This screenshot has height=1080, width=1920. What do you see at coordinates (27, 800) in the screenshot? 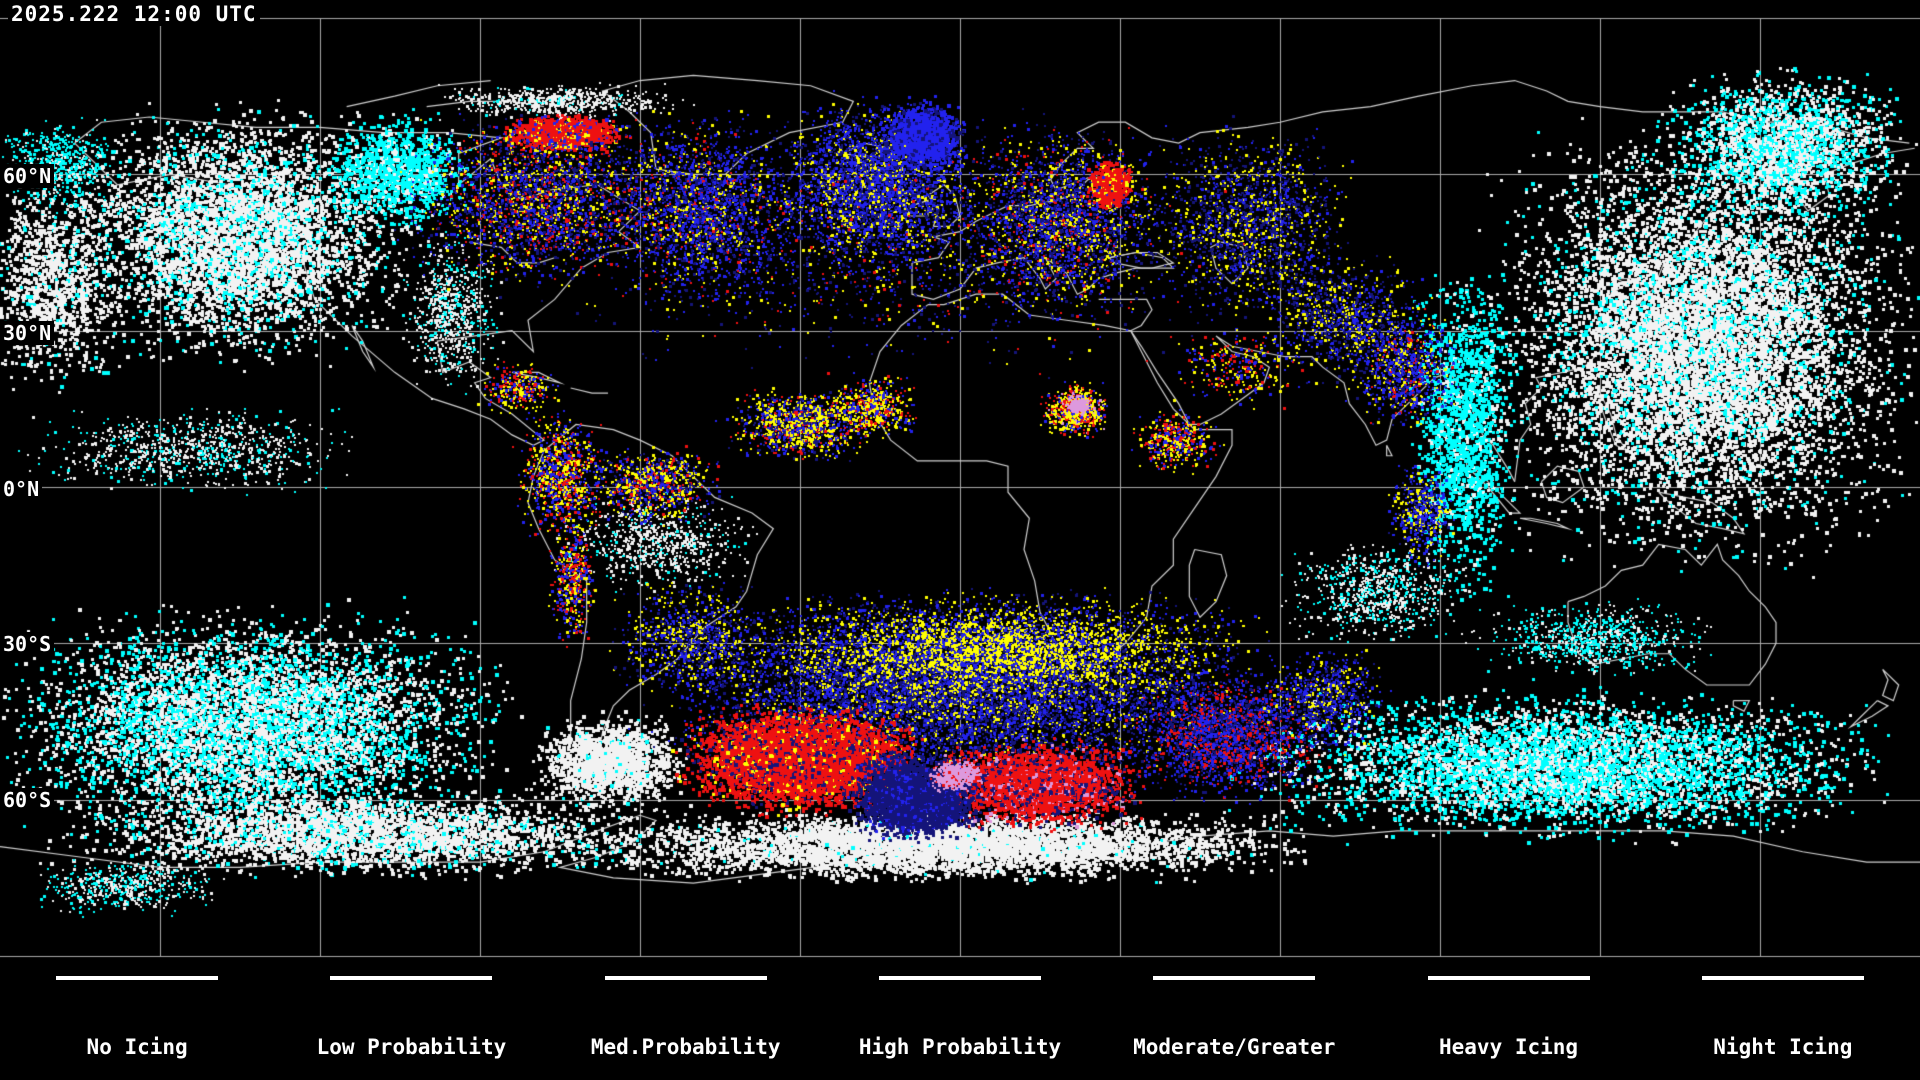
I see `lat-label-60s: 60°S` at bounding box center [27, 800].